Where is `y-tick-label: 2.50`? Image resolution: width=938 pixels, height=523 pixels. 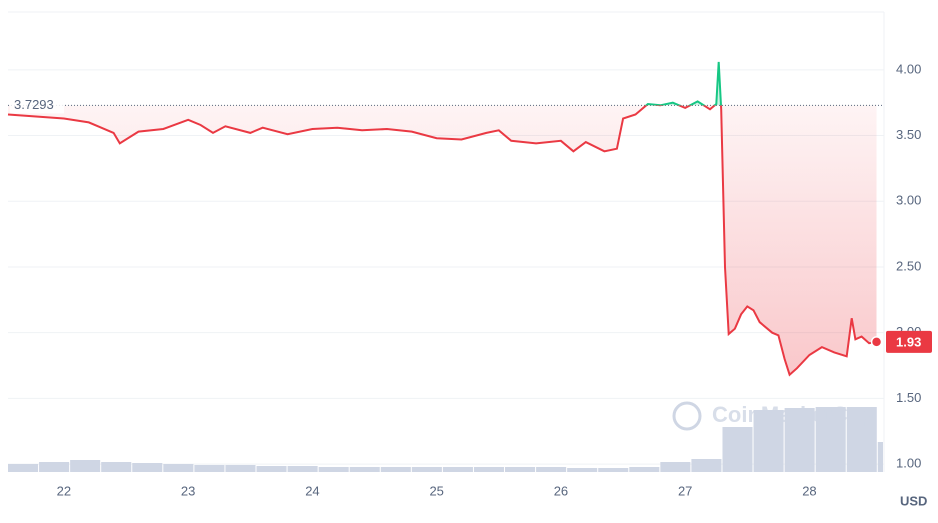 y-tick-label: 2.50 is located at coordinates (908, 265).